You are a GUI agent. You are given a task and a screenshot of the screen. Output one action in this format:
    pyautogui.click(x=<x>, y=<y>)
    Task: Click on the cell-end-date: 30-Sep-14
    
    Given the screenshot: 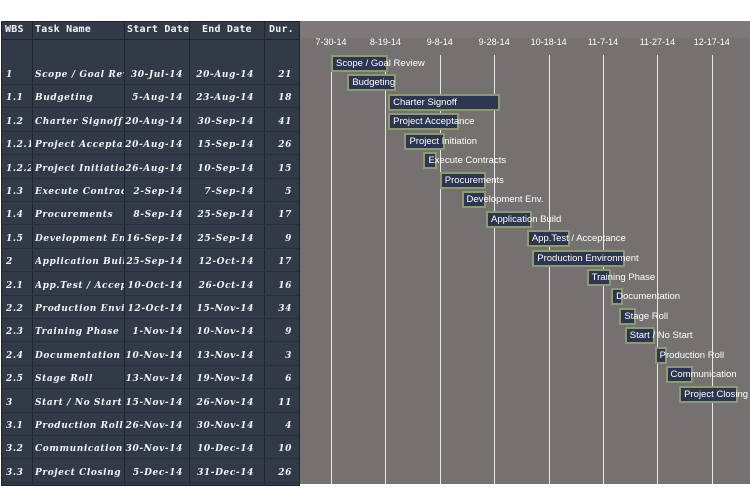 What is the action you would take?
    pyautogui.click(x=225, y=121)
    